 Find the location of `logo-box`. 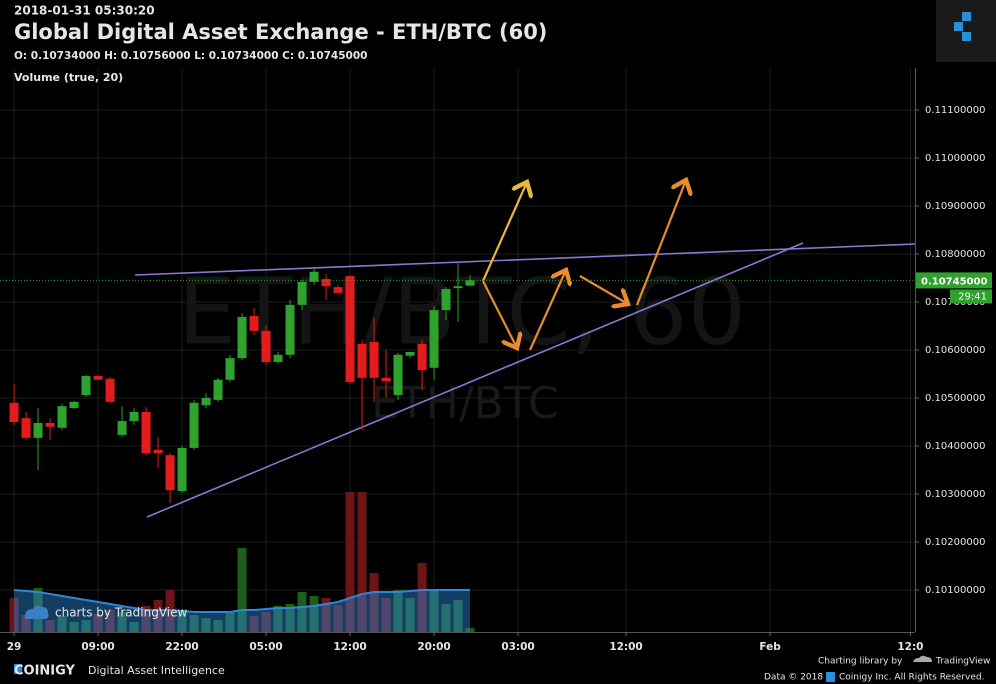

logo-box is located at coordinates (966, 31).